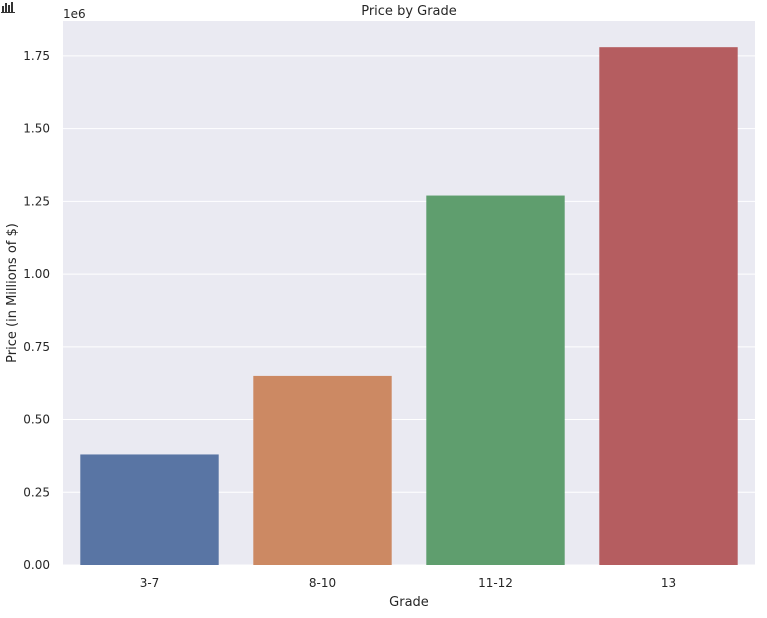 The width and height of the screenshot is (767, 618). I want to click on x-axis-label: Grade, so click(409, 602).